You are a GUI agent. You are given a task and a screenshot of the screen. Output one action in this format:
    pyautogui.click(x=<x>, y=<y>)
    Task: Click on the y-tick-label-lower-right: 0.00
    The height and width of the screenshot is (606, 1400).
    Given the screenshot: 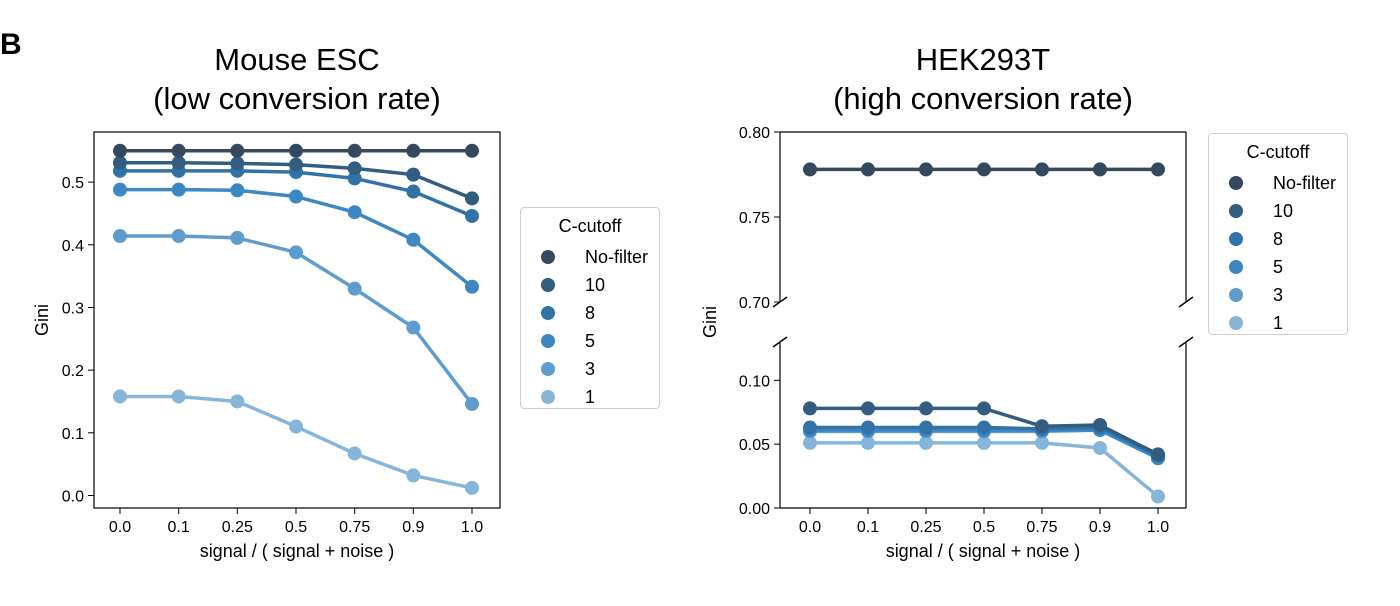 What is the action you would take?
    pyautogui.click(x=754, y=509)
    